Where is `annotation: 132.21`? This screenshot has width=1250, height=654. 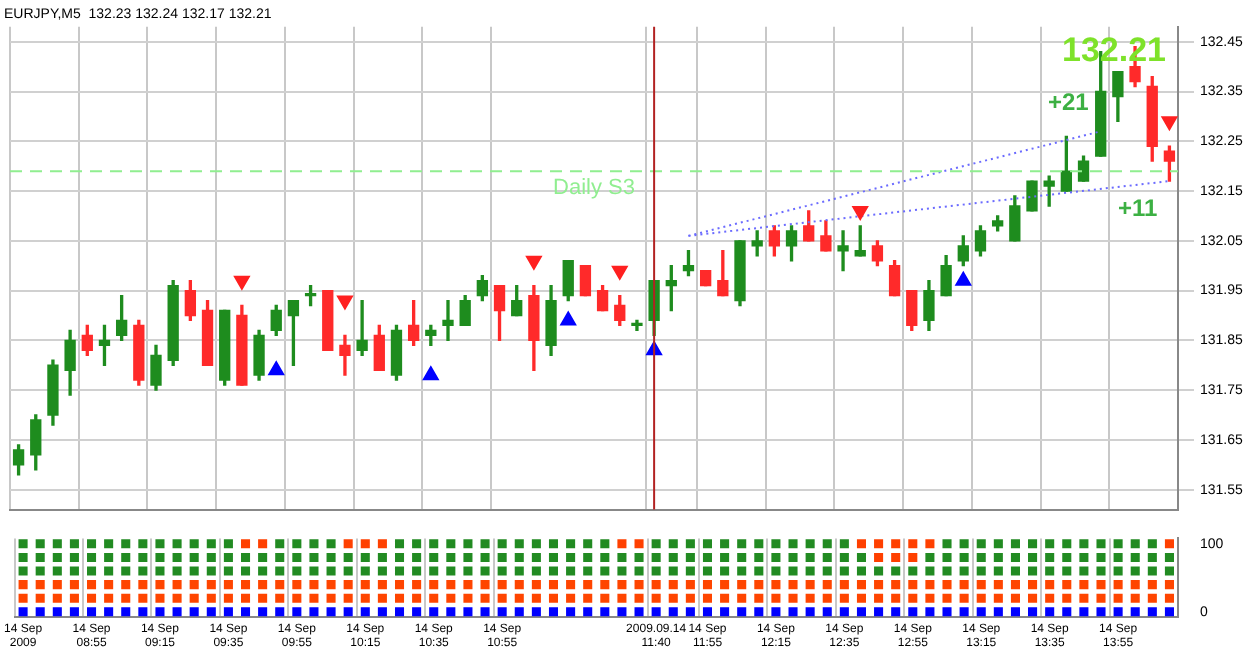
annotation: 132.21 is located at coordinates (1114, 50).